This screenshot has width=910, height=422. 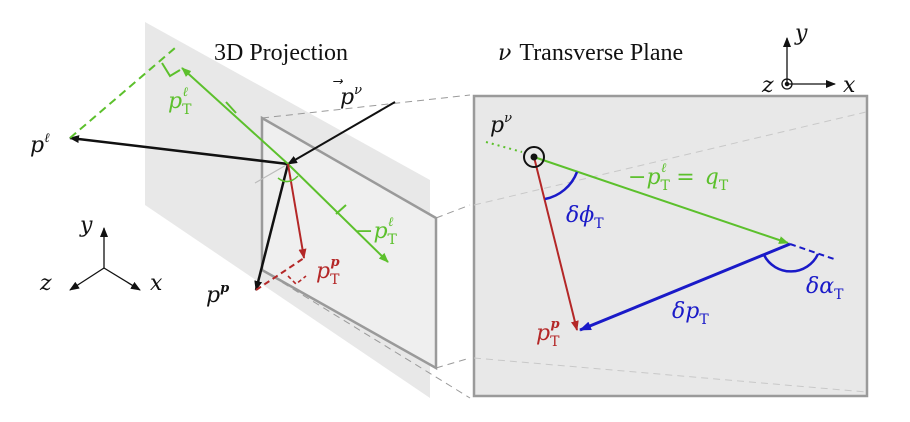 I want to click on label-proton-transverse-2d: pTp, so click(x=548, y=333).